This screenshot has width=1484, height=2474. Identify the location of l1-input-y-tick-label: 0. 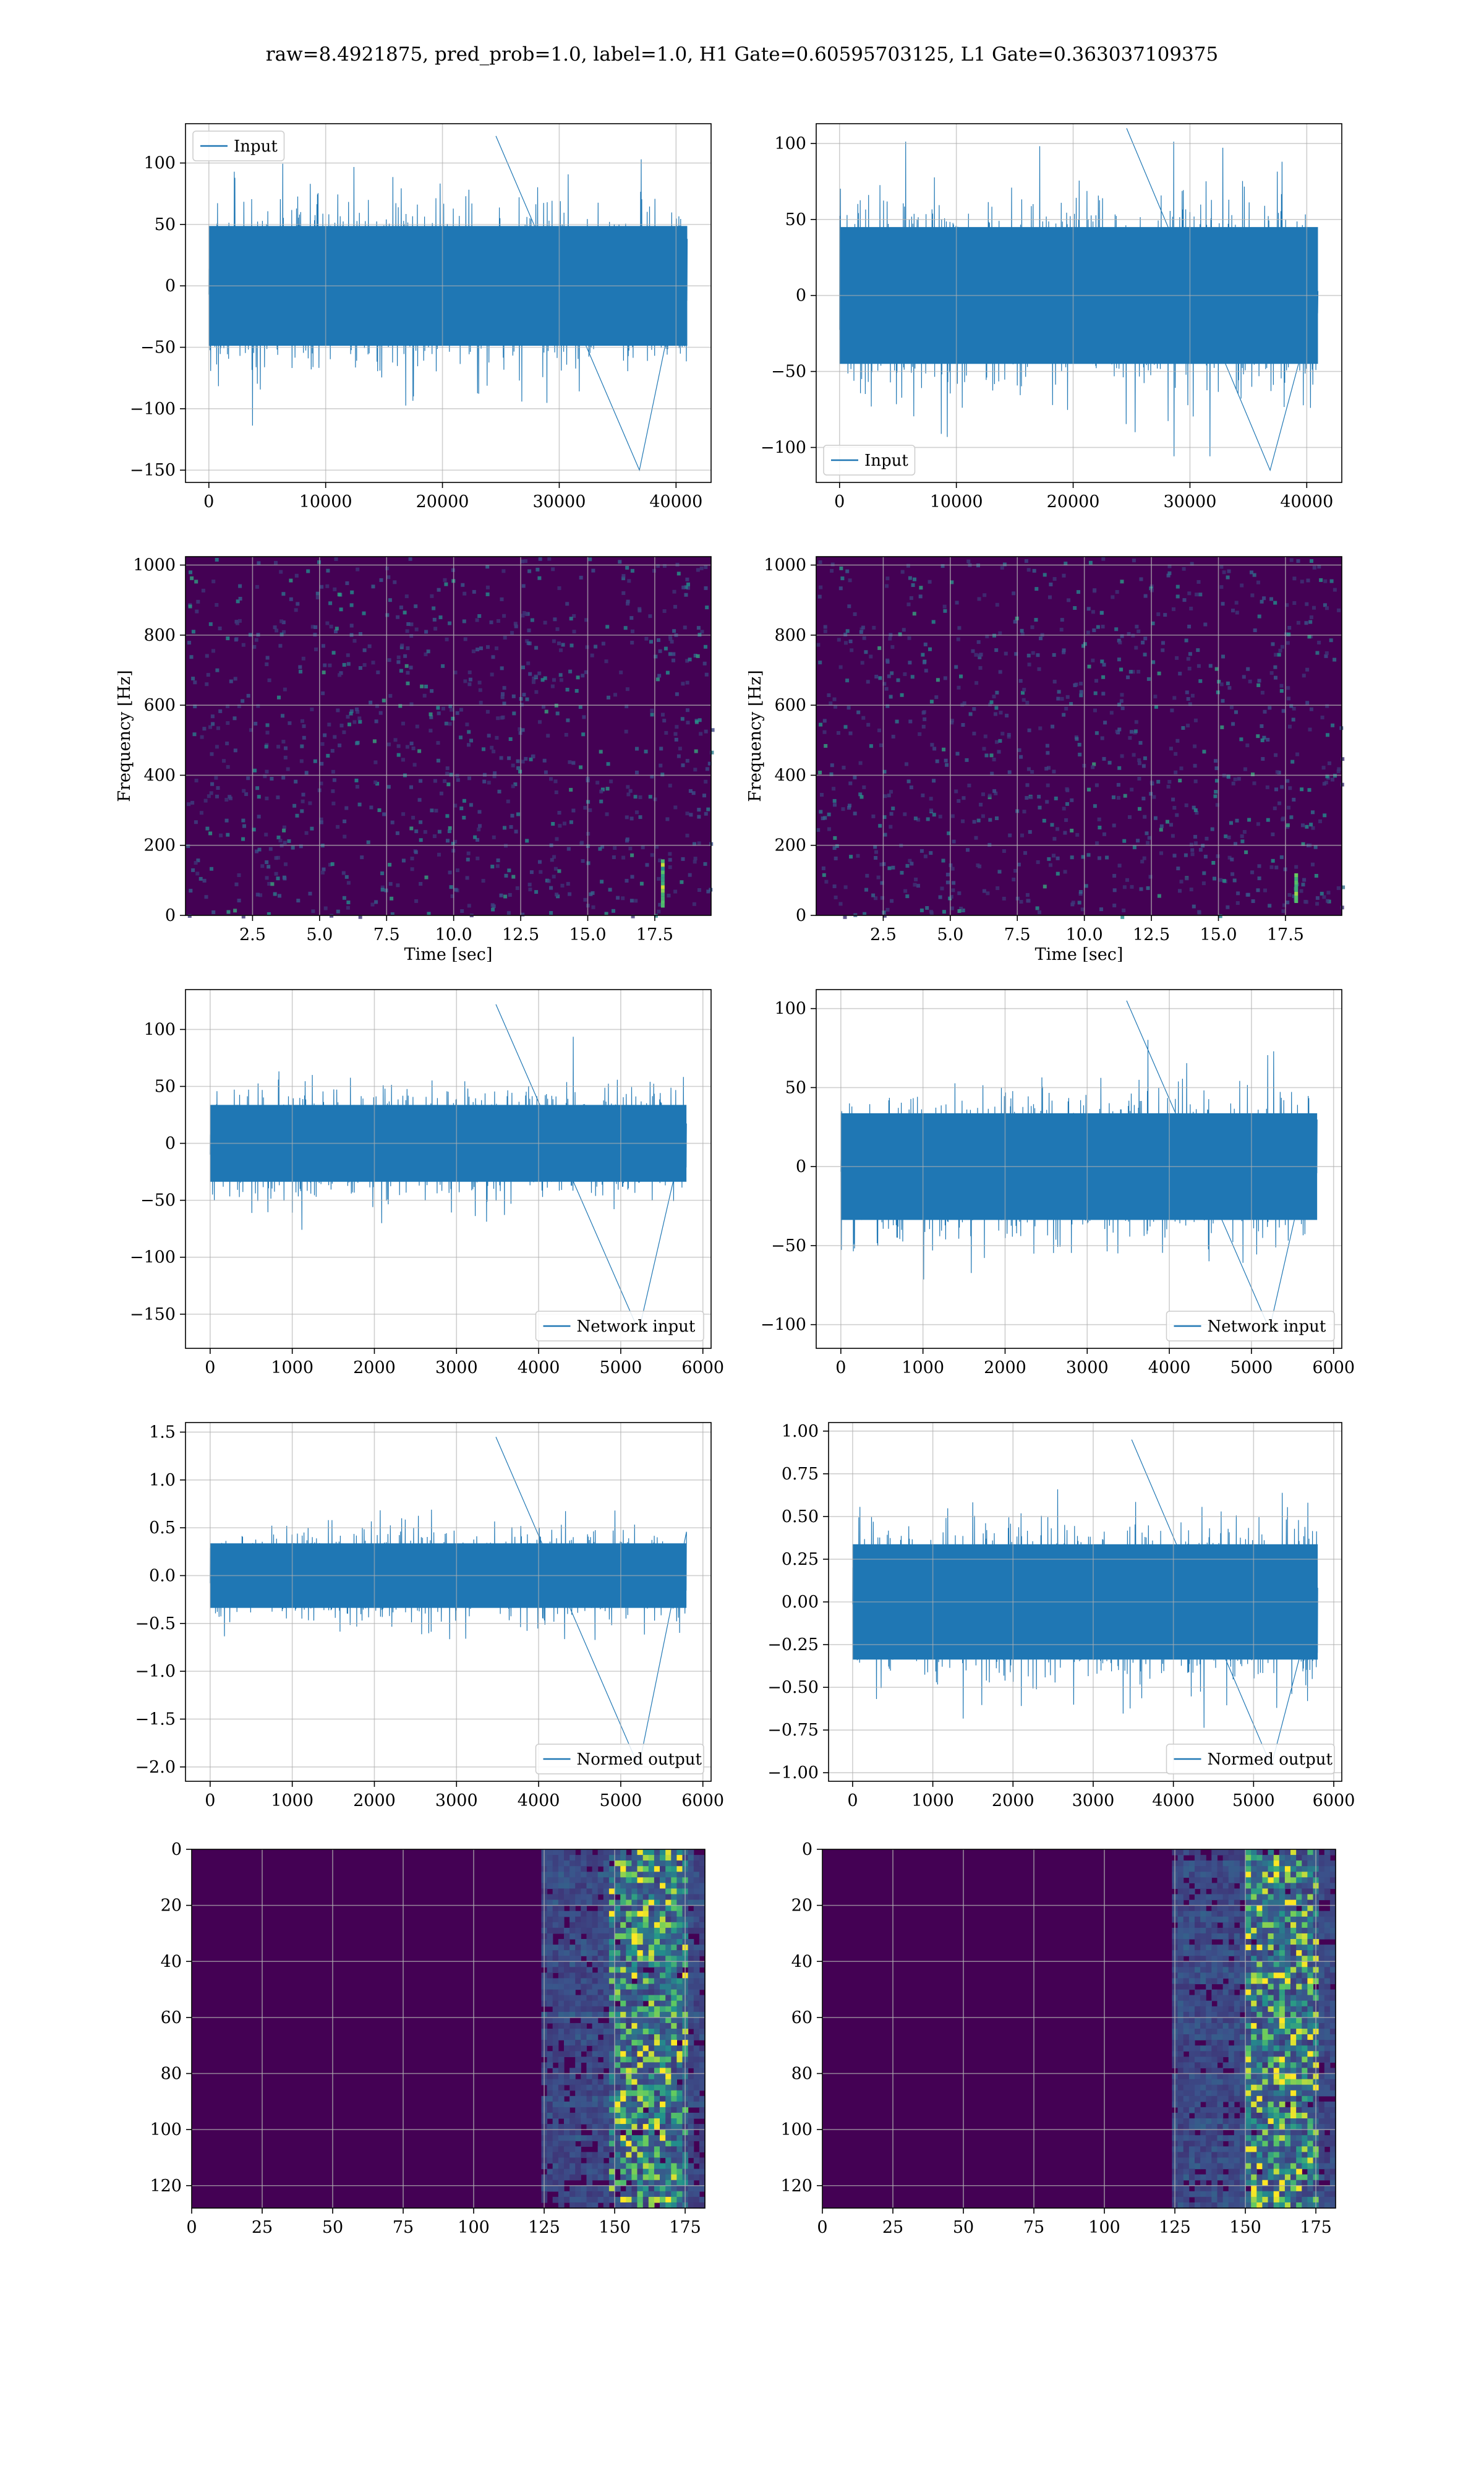
(801, 296).